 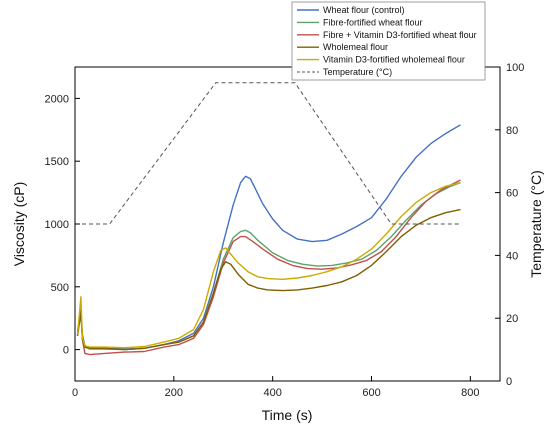 I want to click on x-tick-label: 400, so click(x=272, y=393).